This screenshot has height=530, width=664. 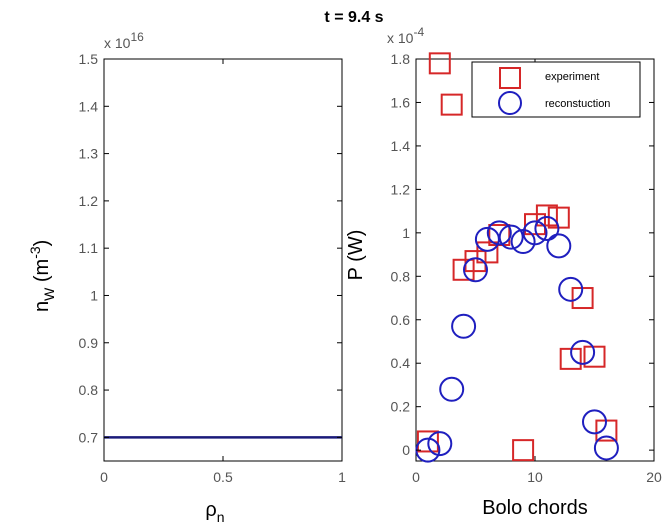 I want to click on right-y-multiplier: x 10-4, so click(x=405, y=35).